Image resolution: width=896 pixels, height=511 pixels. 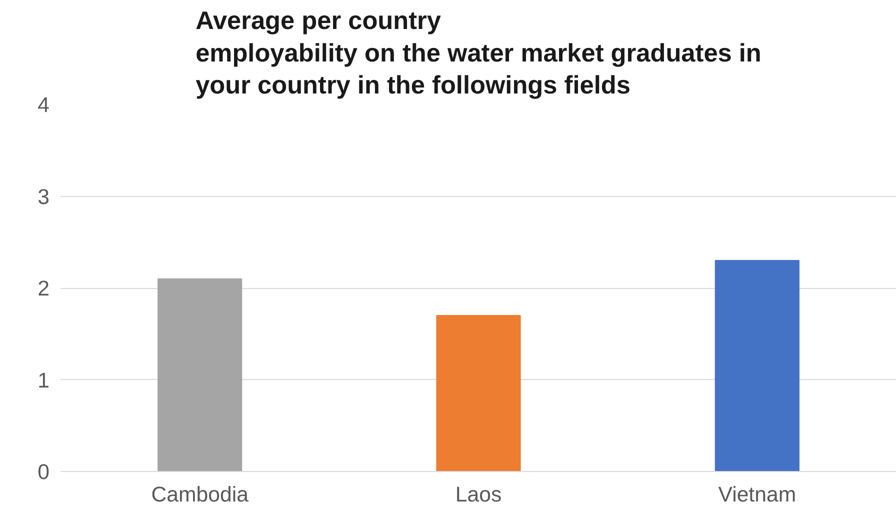 I want to click on chart-title: Average per country employability on the water market graduates in your country in the followings fields, so click(x=479, y=53).